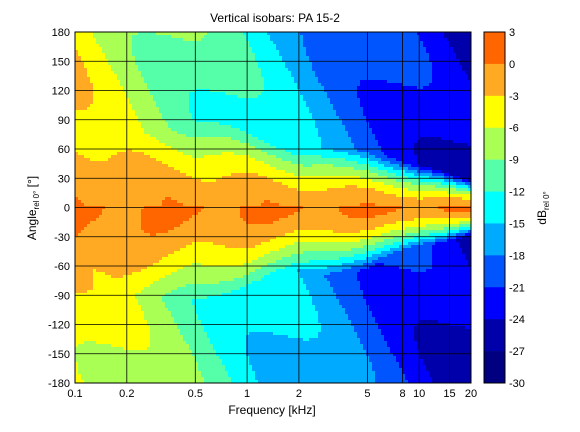 Image resolution: width=580 pixels, height=432 pixels. Describe the element at coordinates (32, 183) in the screenshot. I see `y-axis-label-unit: [°]` at that location.